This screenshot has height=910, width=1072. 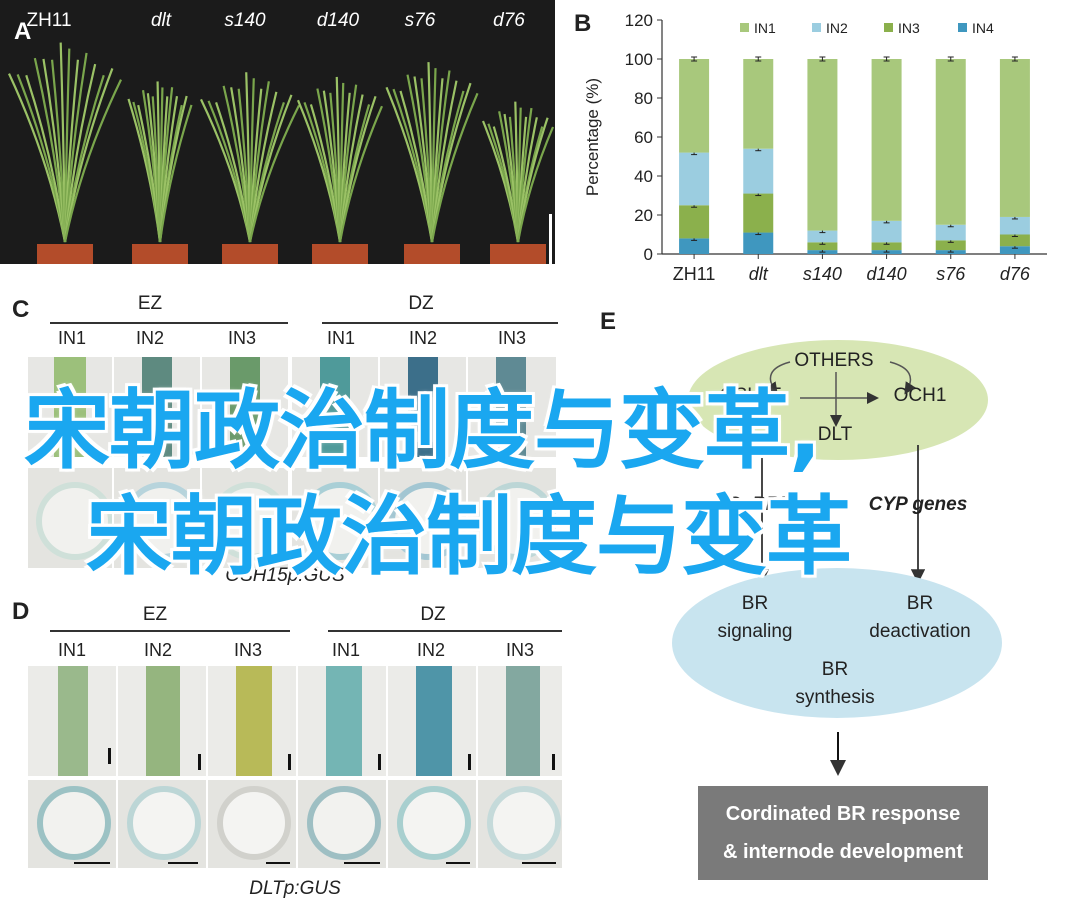 I want to click on br-pathway-ellipse, so click(x=837, y=643).